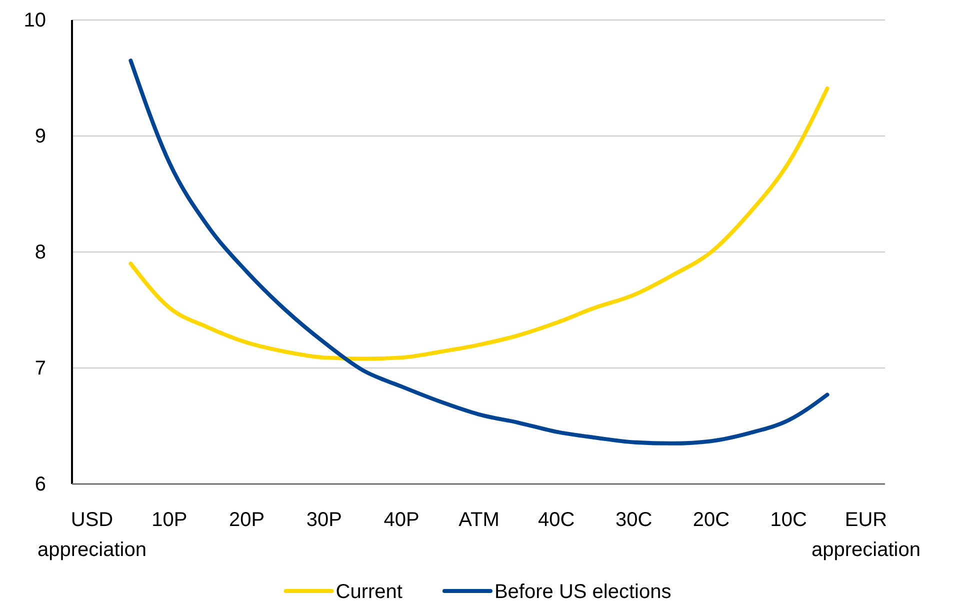  Describe the element at coordinates (40, 252) in the screenshot. I see `y-tick-label: 8` at that location.